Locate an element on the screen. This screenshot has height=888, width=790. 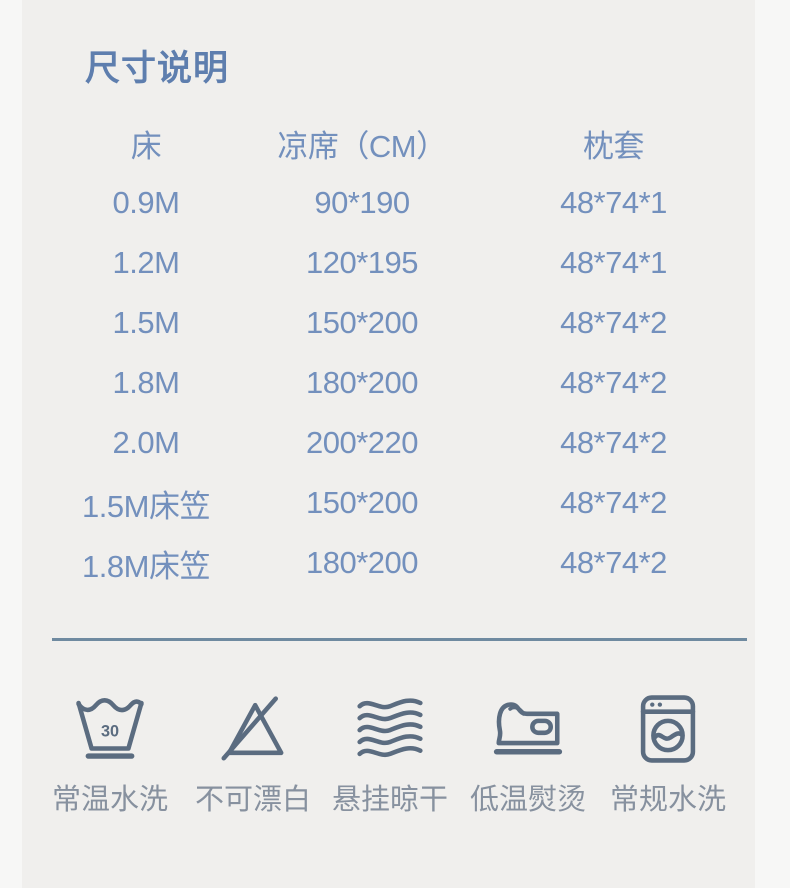
care-item-hang-dry: 悬挂晾干 is located at coordinates (390, 754).